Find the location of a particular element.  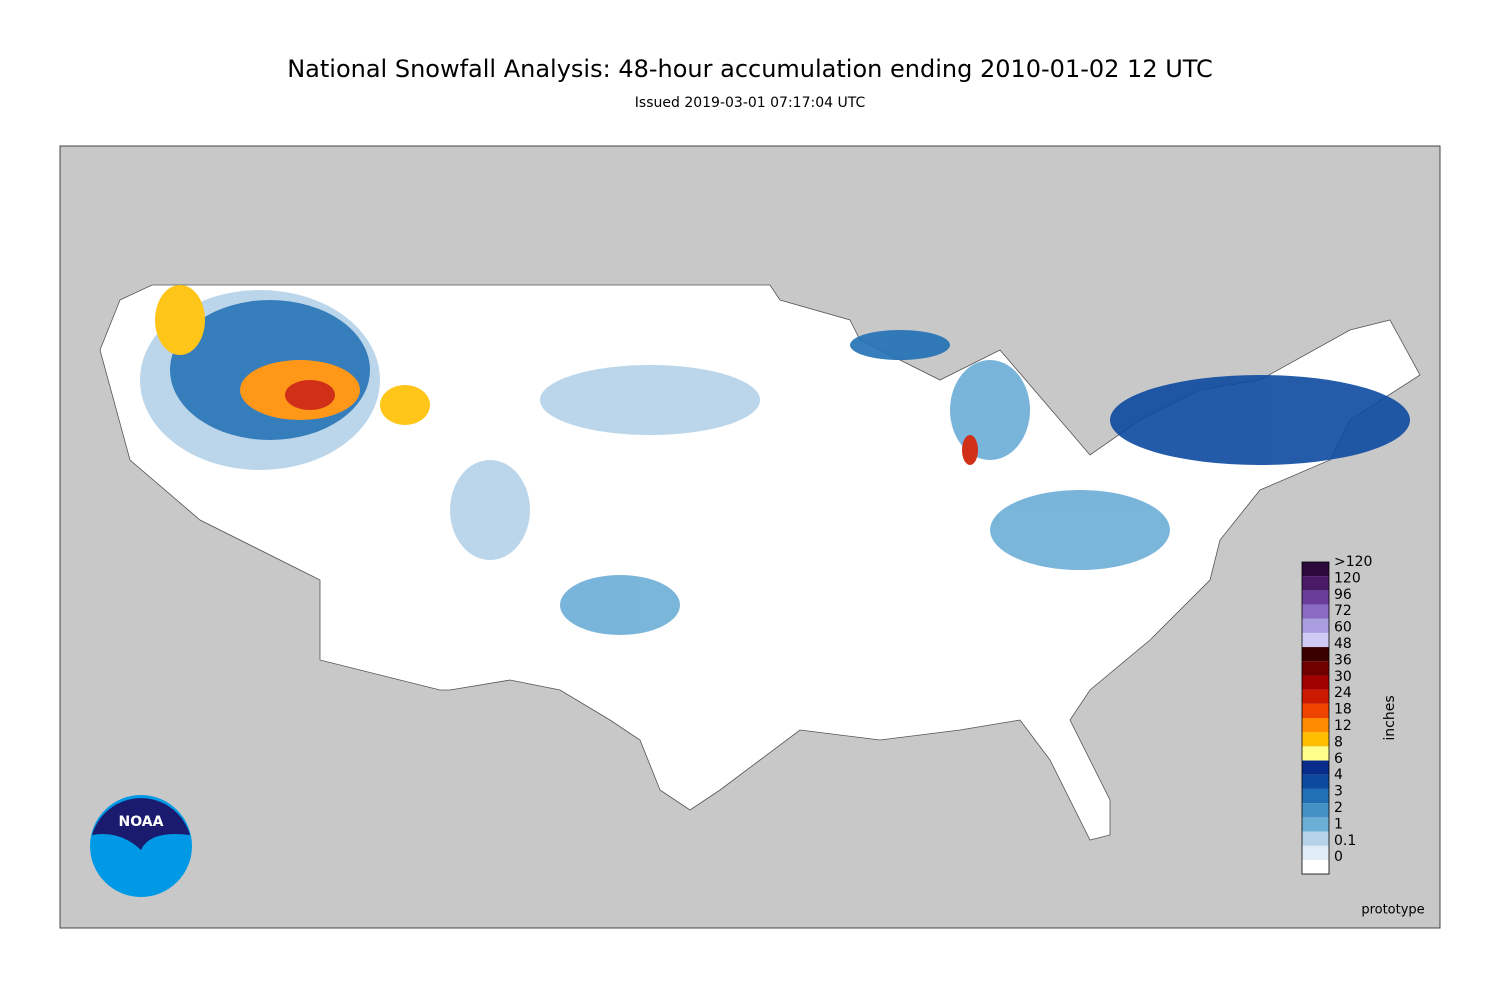

footer-note: prototype is located at coordinates (1392, 910).